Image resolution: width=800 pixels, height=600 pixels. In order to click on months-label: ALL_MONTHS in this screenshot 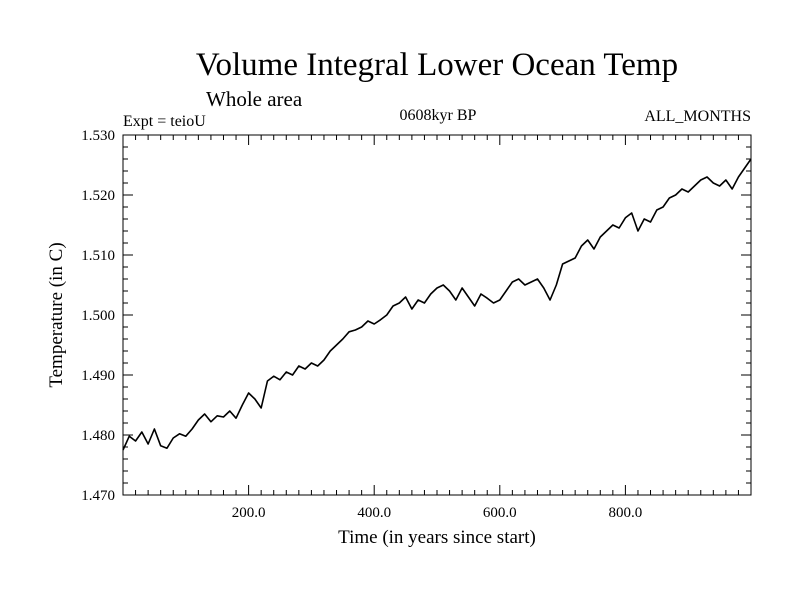, I will do `click(697, 116)`.